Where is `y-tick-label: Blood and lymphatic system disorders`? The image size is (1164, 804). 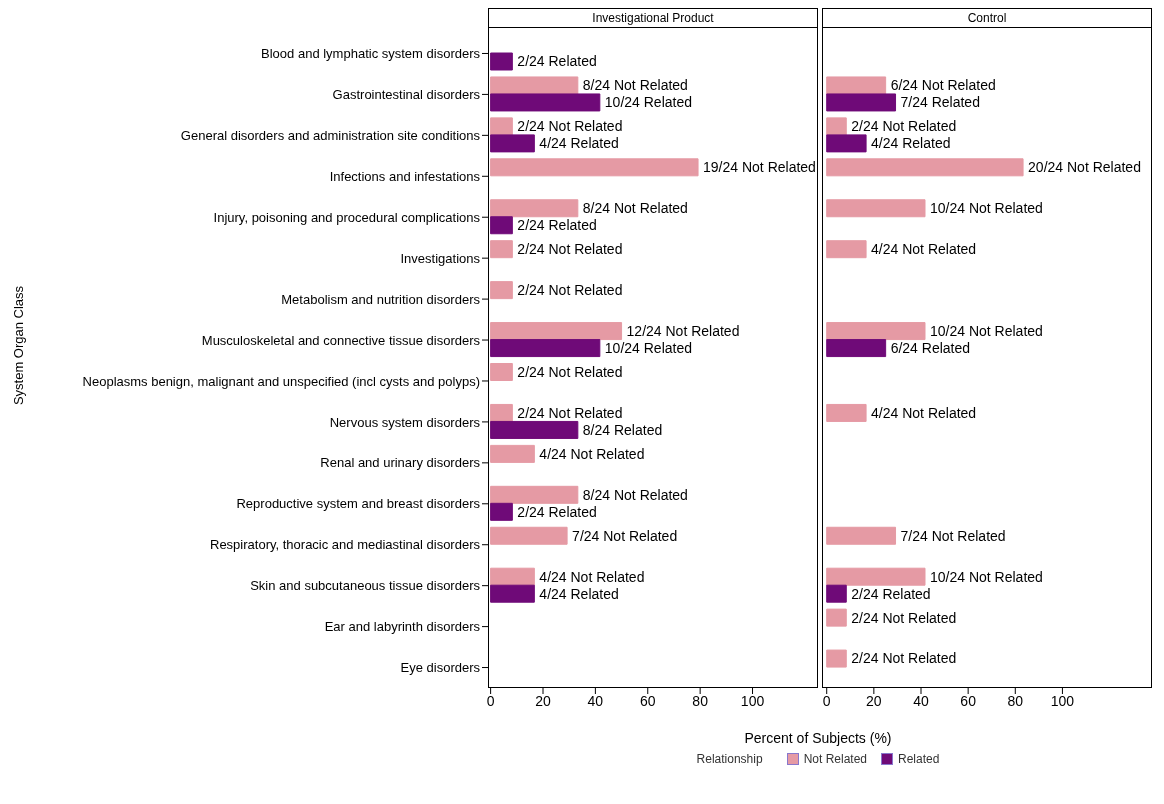
y-tick-label: Blood and lymphatic system disorders is located at coordinates (371, 54).